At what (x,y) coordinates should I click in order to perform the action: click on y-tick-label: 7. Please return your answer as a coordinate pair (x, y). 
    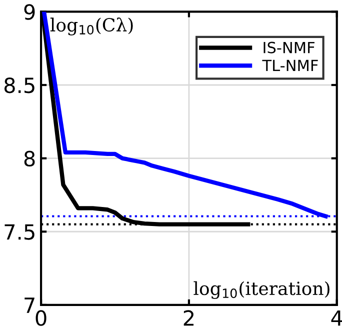
    Looking at the image, I should click on (29, 305).